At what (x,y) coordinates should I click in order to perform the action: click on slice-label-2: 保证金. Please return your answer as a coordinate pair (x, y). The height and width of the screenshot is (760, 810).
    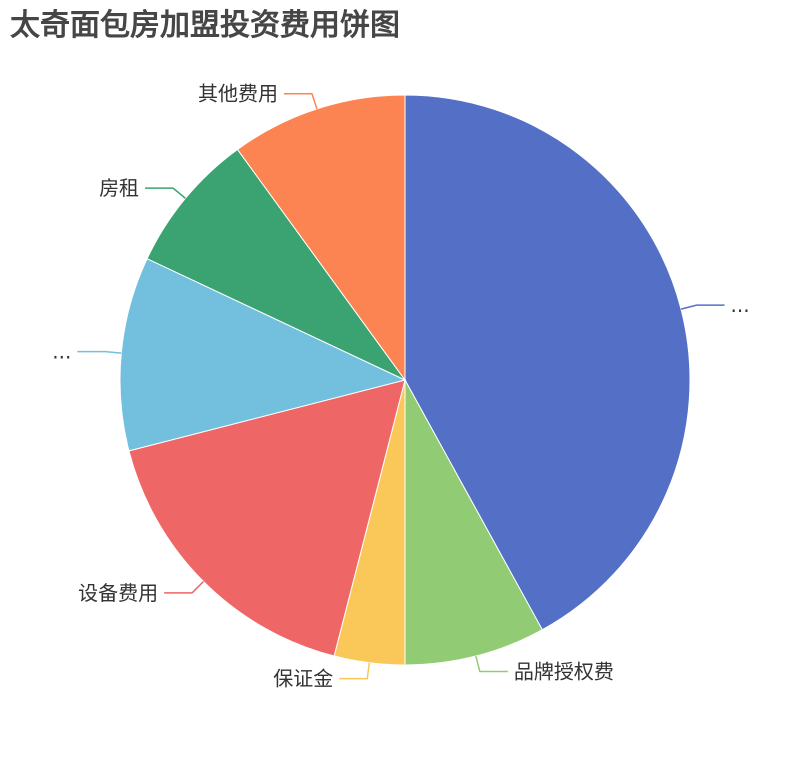
    Looking at the image, I should click on (303, 679).